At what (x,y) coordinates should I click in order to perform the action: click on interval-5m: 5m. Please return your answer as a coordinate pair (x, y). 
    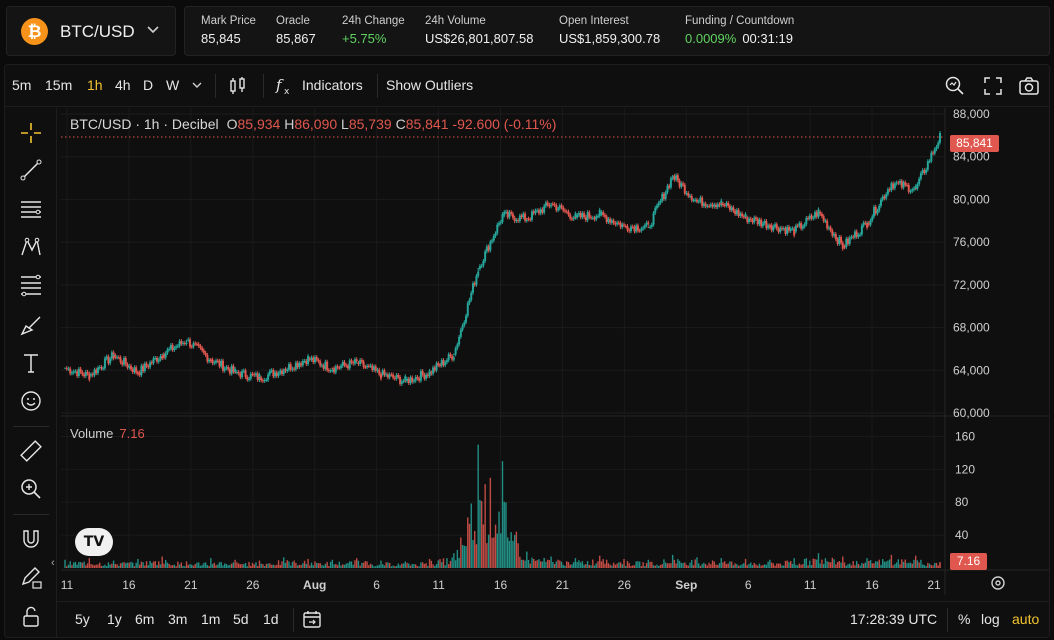
    Looking at the image, I should click on (22, 85).